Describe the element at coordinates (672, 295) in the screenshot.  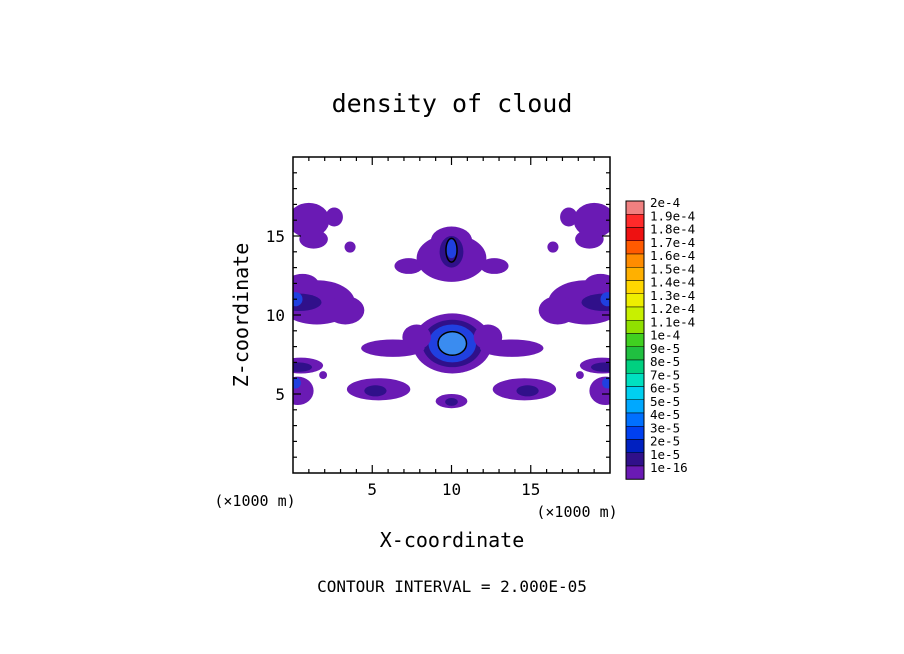
I see `colorbar-label: 1.3e-4` at that location.